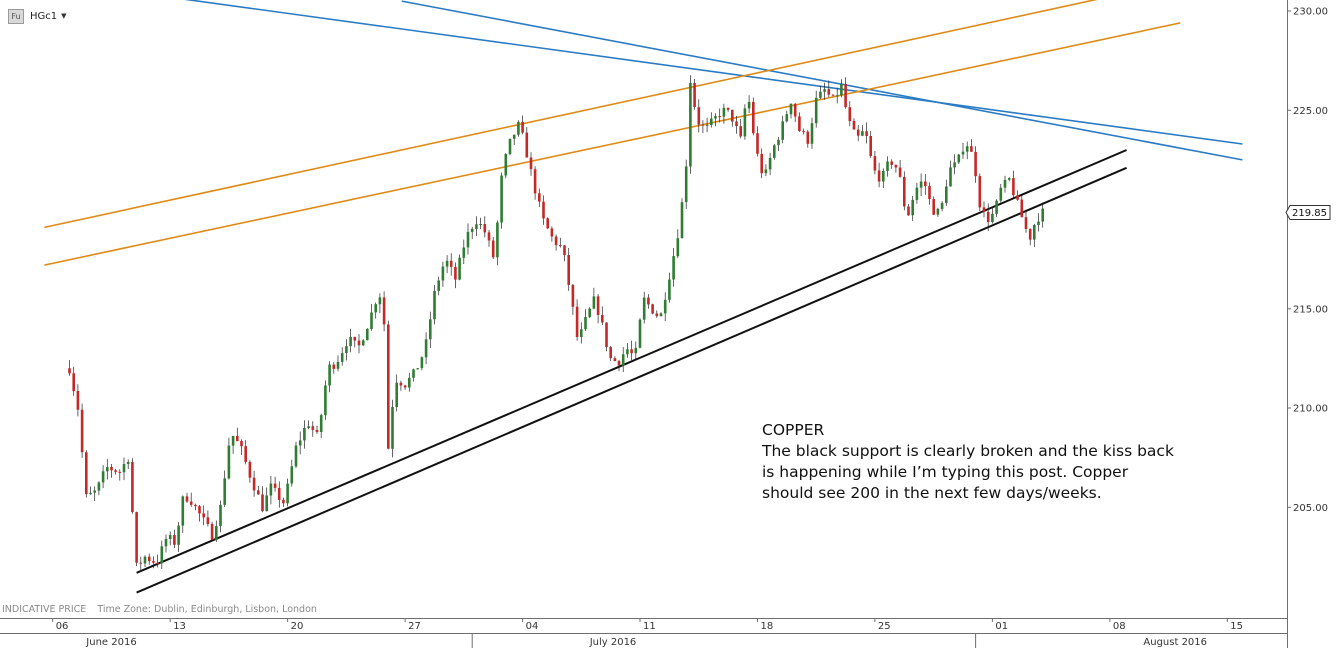  Describe the element at coordinates (62, 626) in the screenshot. I see `x-tick-label: 06` at that location.